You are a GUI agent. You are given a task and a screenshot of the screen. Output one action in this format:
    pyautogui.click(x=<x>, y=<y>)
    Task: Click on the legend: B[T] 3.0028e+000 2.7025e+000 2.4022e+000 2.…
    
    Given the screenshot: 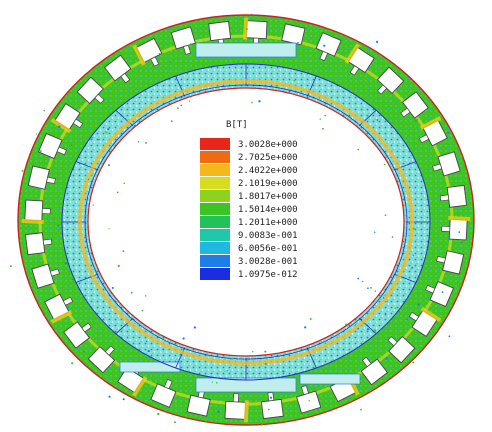 What is the action you would take?
    pyautogui.click(x=249, y=200)
    